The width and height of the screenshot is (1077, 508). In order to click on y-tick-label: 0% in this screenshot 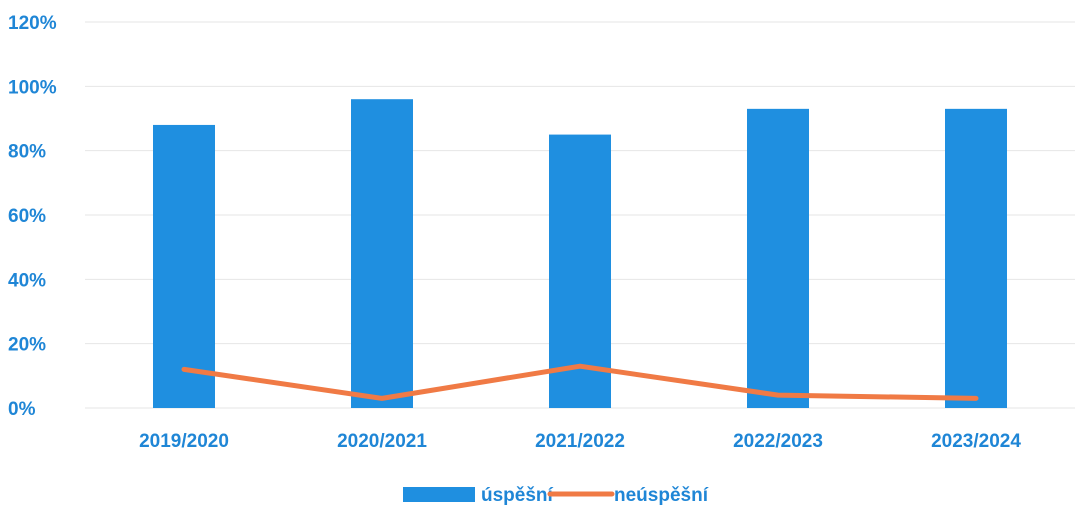, I will do `click(22, 409)`.